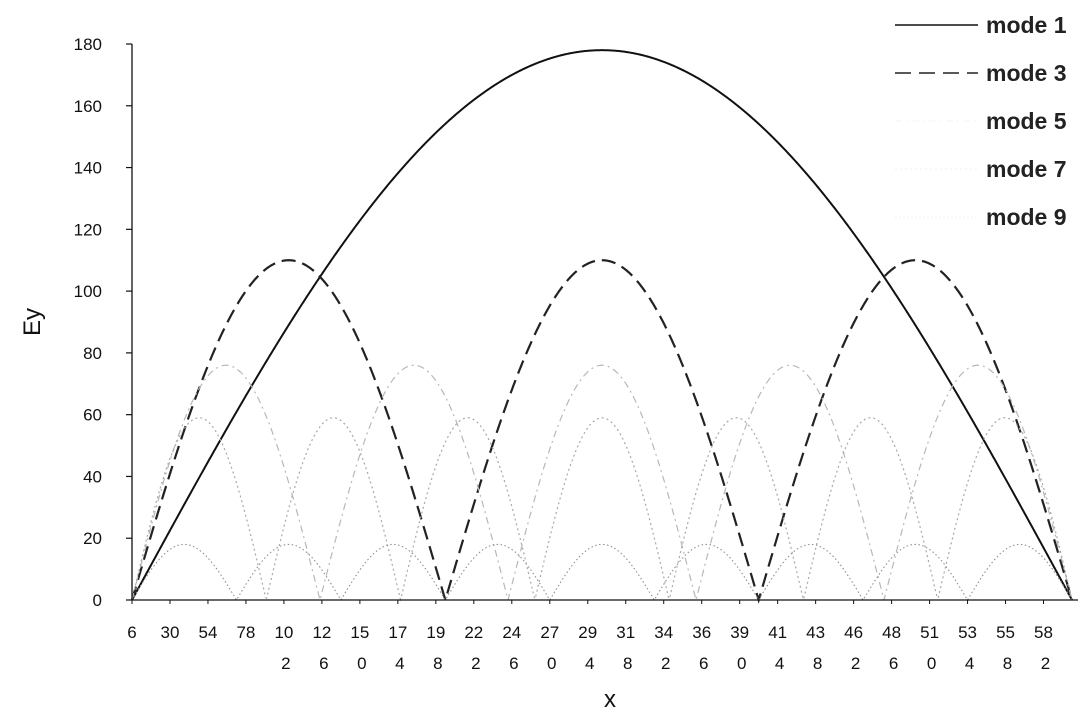 The image size is (1090, 718). Describe the element at coordinates (473, 632) in the screenshot. I see `x-tick-label: 22` at that location.